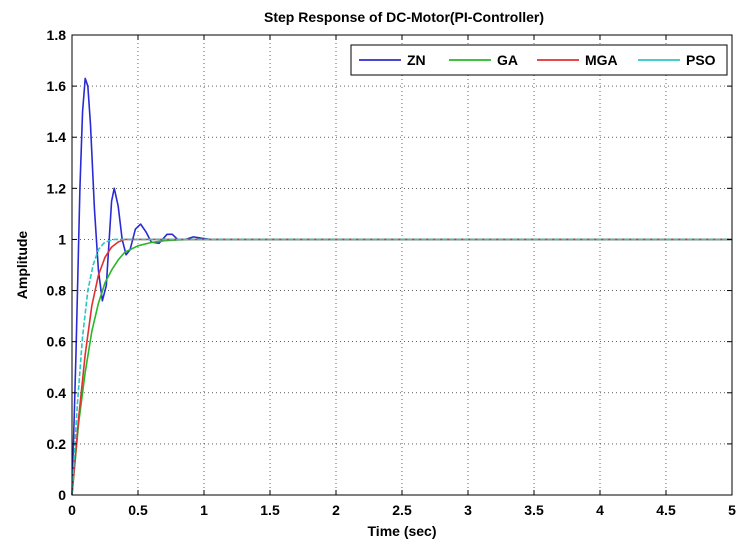 The height and width of the screenshot is (545, 737). Describe the element at coordinates (601, 60) in the screenshot. I see `legend-label-mga: MGA` at that location.